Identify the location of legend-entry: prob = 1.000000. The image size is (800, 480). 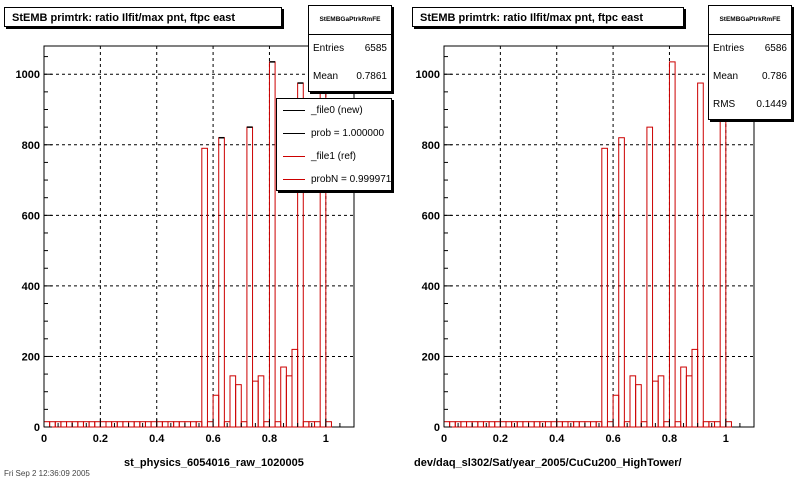
(334, 133).